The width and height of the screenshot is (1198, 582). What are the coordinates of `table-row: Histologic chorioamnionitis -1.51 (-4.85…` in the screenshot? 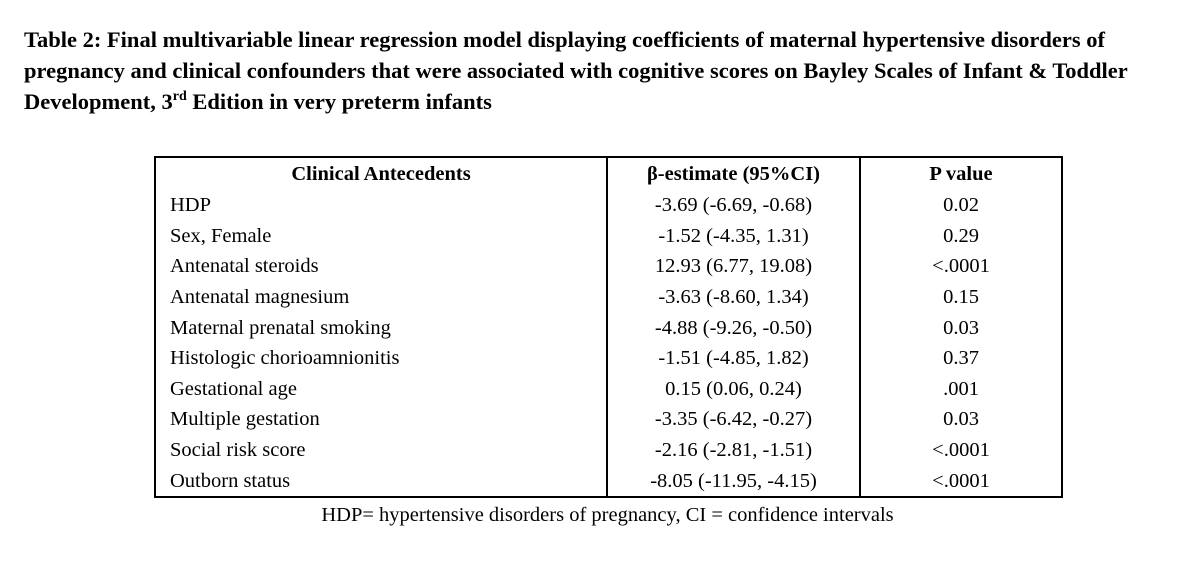 It's located at (608, 358).